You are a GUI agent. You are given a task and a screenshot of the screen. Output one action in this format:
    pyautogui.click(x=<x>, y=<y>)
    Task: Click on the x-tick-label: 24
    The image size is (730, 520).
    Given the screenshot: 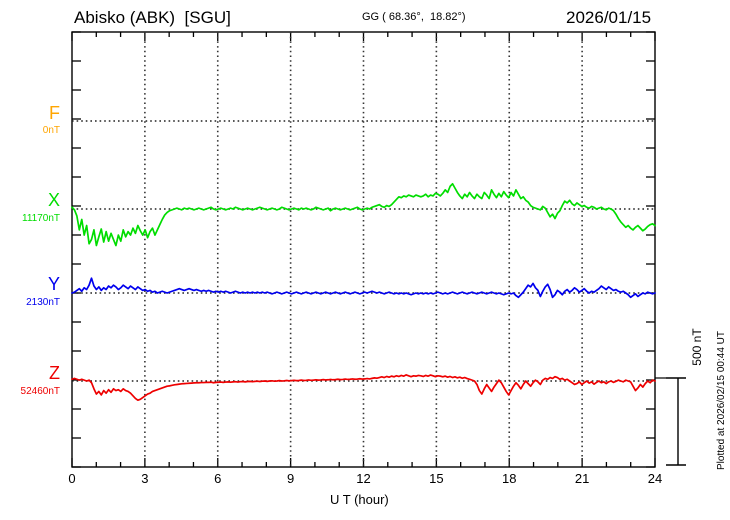 What is the action you would take?
    pyautogui.click(x=655, y=478)
    